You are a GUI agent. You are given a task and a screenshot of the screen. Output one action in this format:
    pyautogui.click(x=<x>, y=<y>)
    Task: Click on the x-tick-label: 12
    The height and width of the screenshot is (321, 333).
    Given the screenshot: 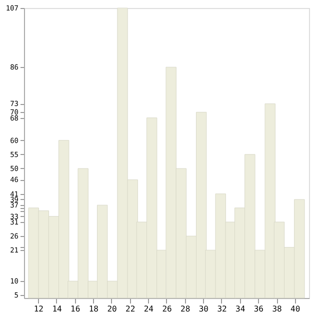 What is the action you would take?
    pyautogui.click(x=39, y=309)
    